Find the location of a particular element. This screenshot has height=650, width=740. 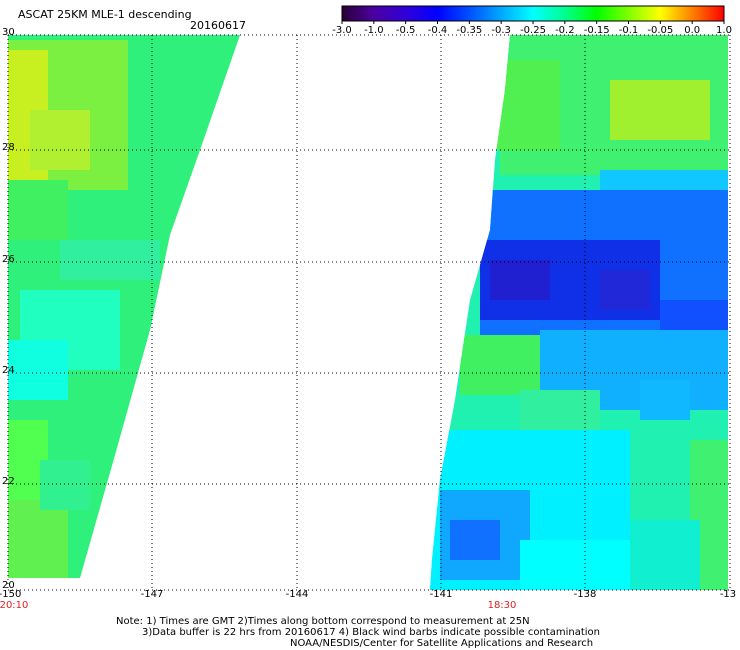

map-title: ASCAT 25KM MLE-1 descending is located at coordinates (105, 14).